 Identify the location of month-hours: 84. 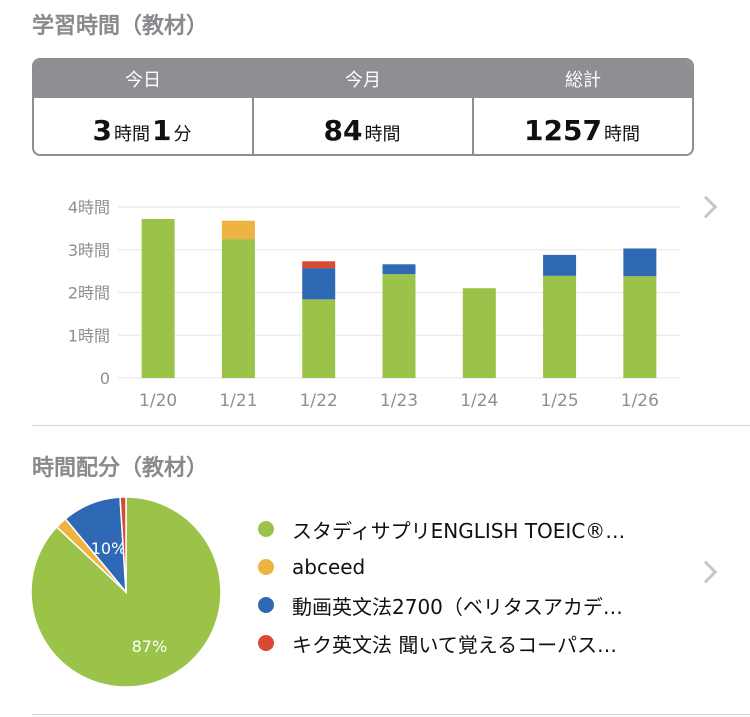
(343, 130).